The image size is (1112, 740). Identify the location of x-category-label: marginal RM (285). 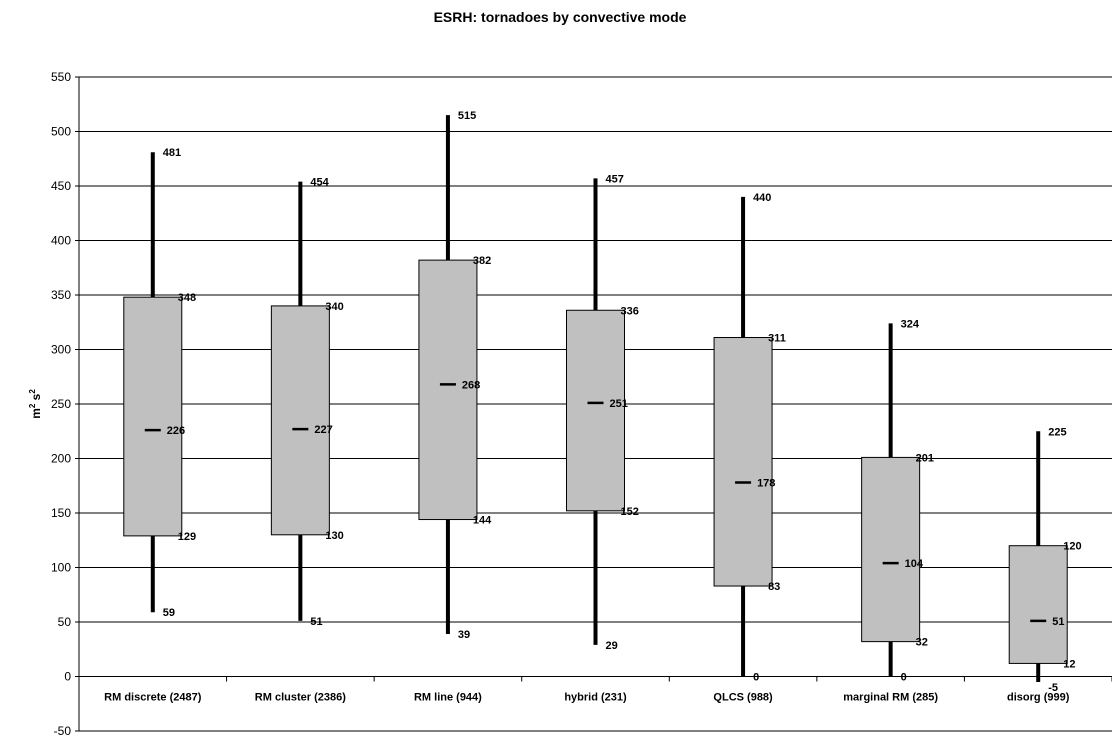
(890, 698).